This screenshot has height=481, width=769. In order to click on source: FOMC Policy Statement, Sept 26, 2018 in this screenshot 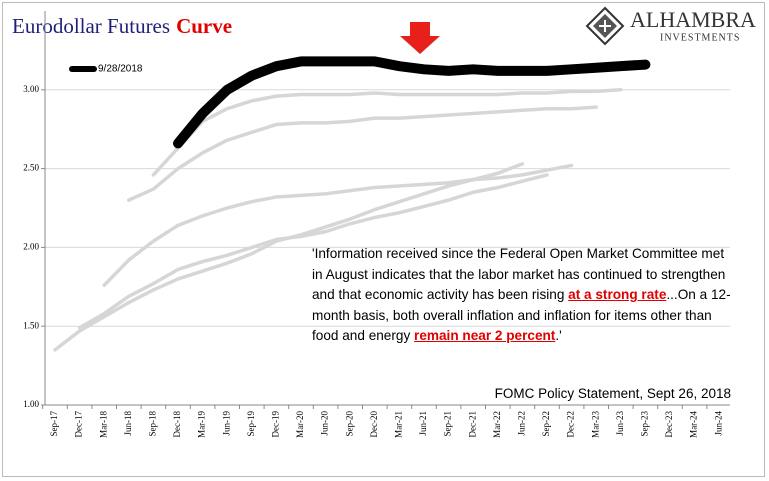, I will do `click(612, 393)`.